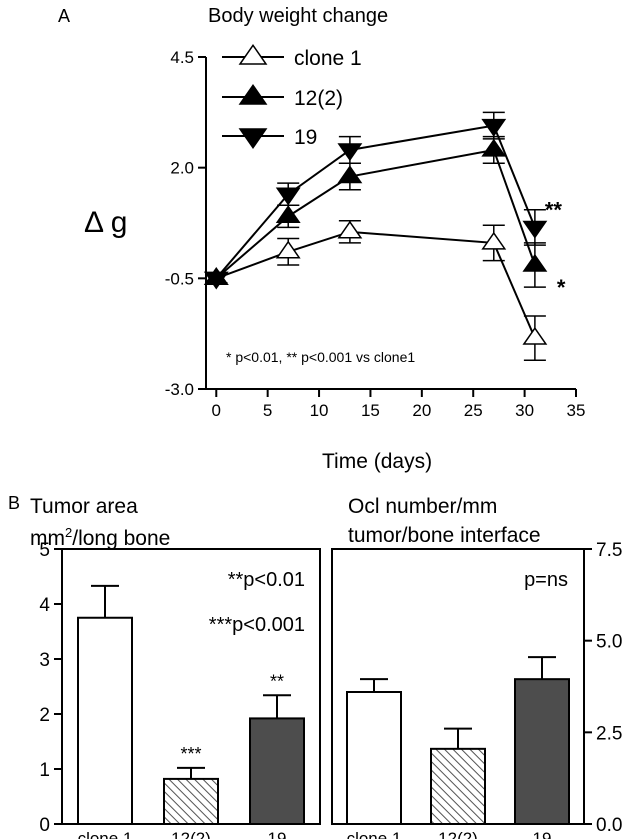 This screenshot has width=634, height=839. What do you see at coordinates (182, 57) in the screenshot?
I see `y-tick-label: 4.5` at bounding box center [182, 57].